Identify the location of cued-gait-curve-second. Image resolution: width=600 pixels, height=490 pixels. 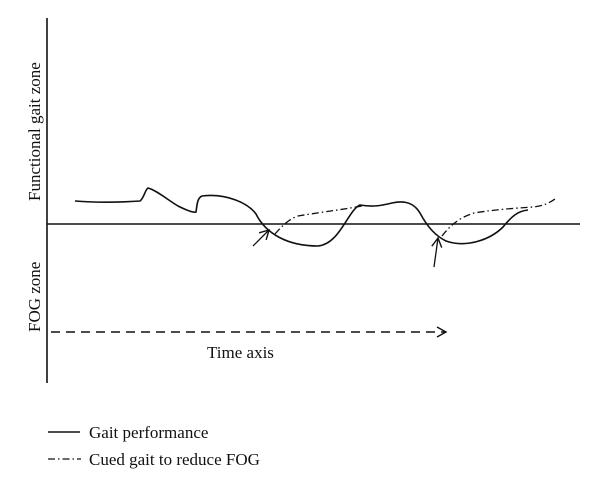
(498, 217).